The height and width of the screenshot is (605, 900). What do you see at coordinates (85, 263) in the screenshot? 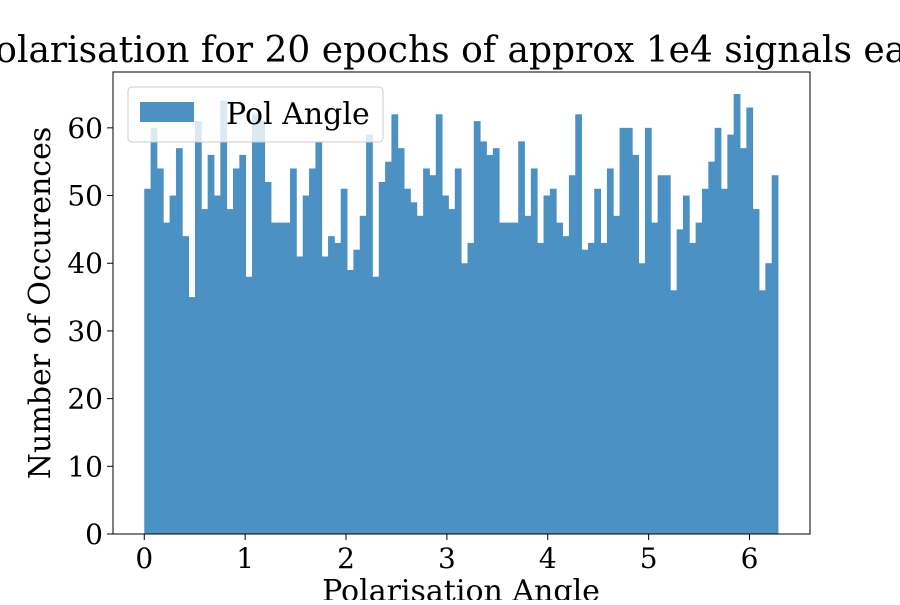
I see `y-tick-label: 40` at bounding box center [85, 263].